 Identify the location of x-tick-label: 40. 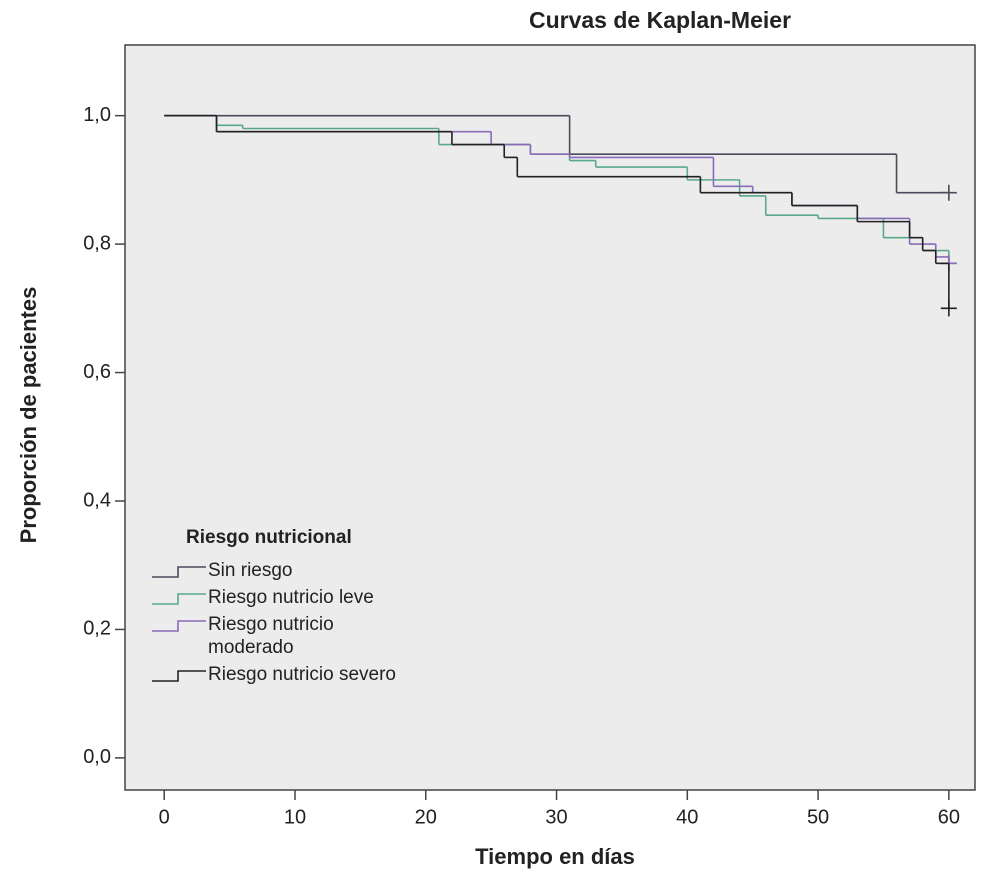
(687, 817).